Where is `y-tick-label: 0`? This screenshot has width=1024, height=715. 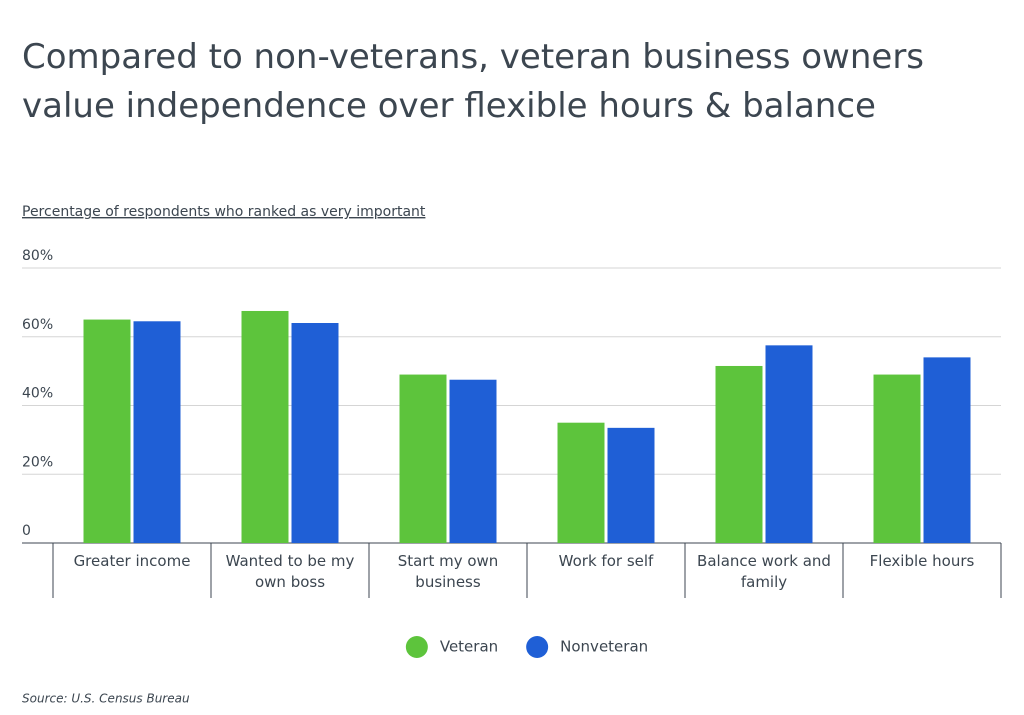 y-tick-label: 0 is located at coordinates (26, 531).